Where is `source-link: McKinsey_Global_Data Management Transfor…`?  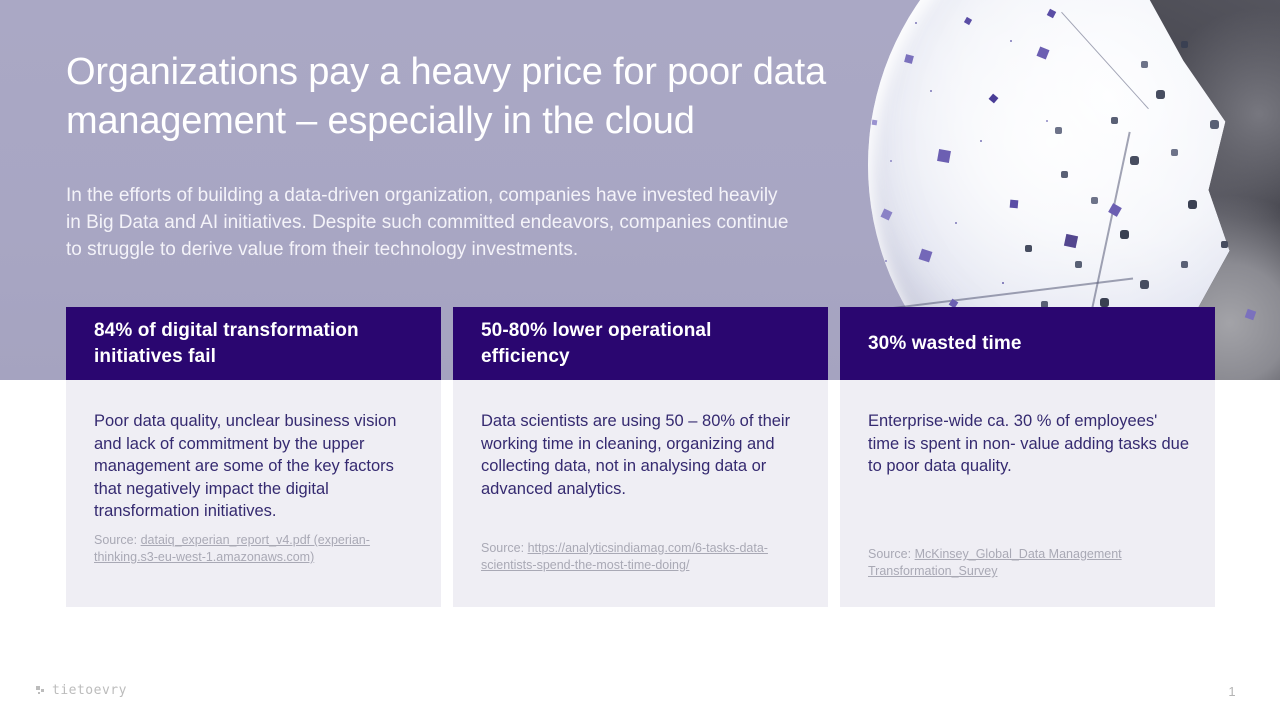
source-link: McKinsey_Global_Data Management Transfor… is located at coordinates (995, 562).